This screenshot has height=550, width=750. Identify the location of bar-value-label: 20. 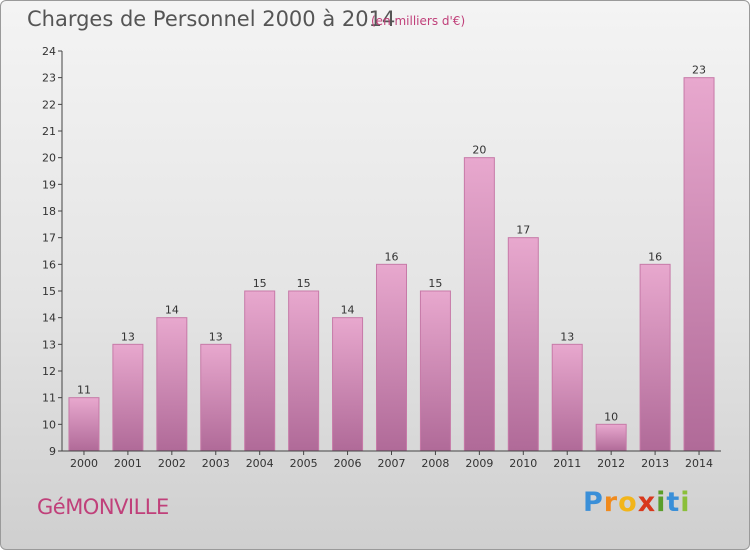
(479, 150).